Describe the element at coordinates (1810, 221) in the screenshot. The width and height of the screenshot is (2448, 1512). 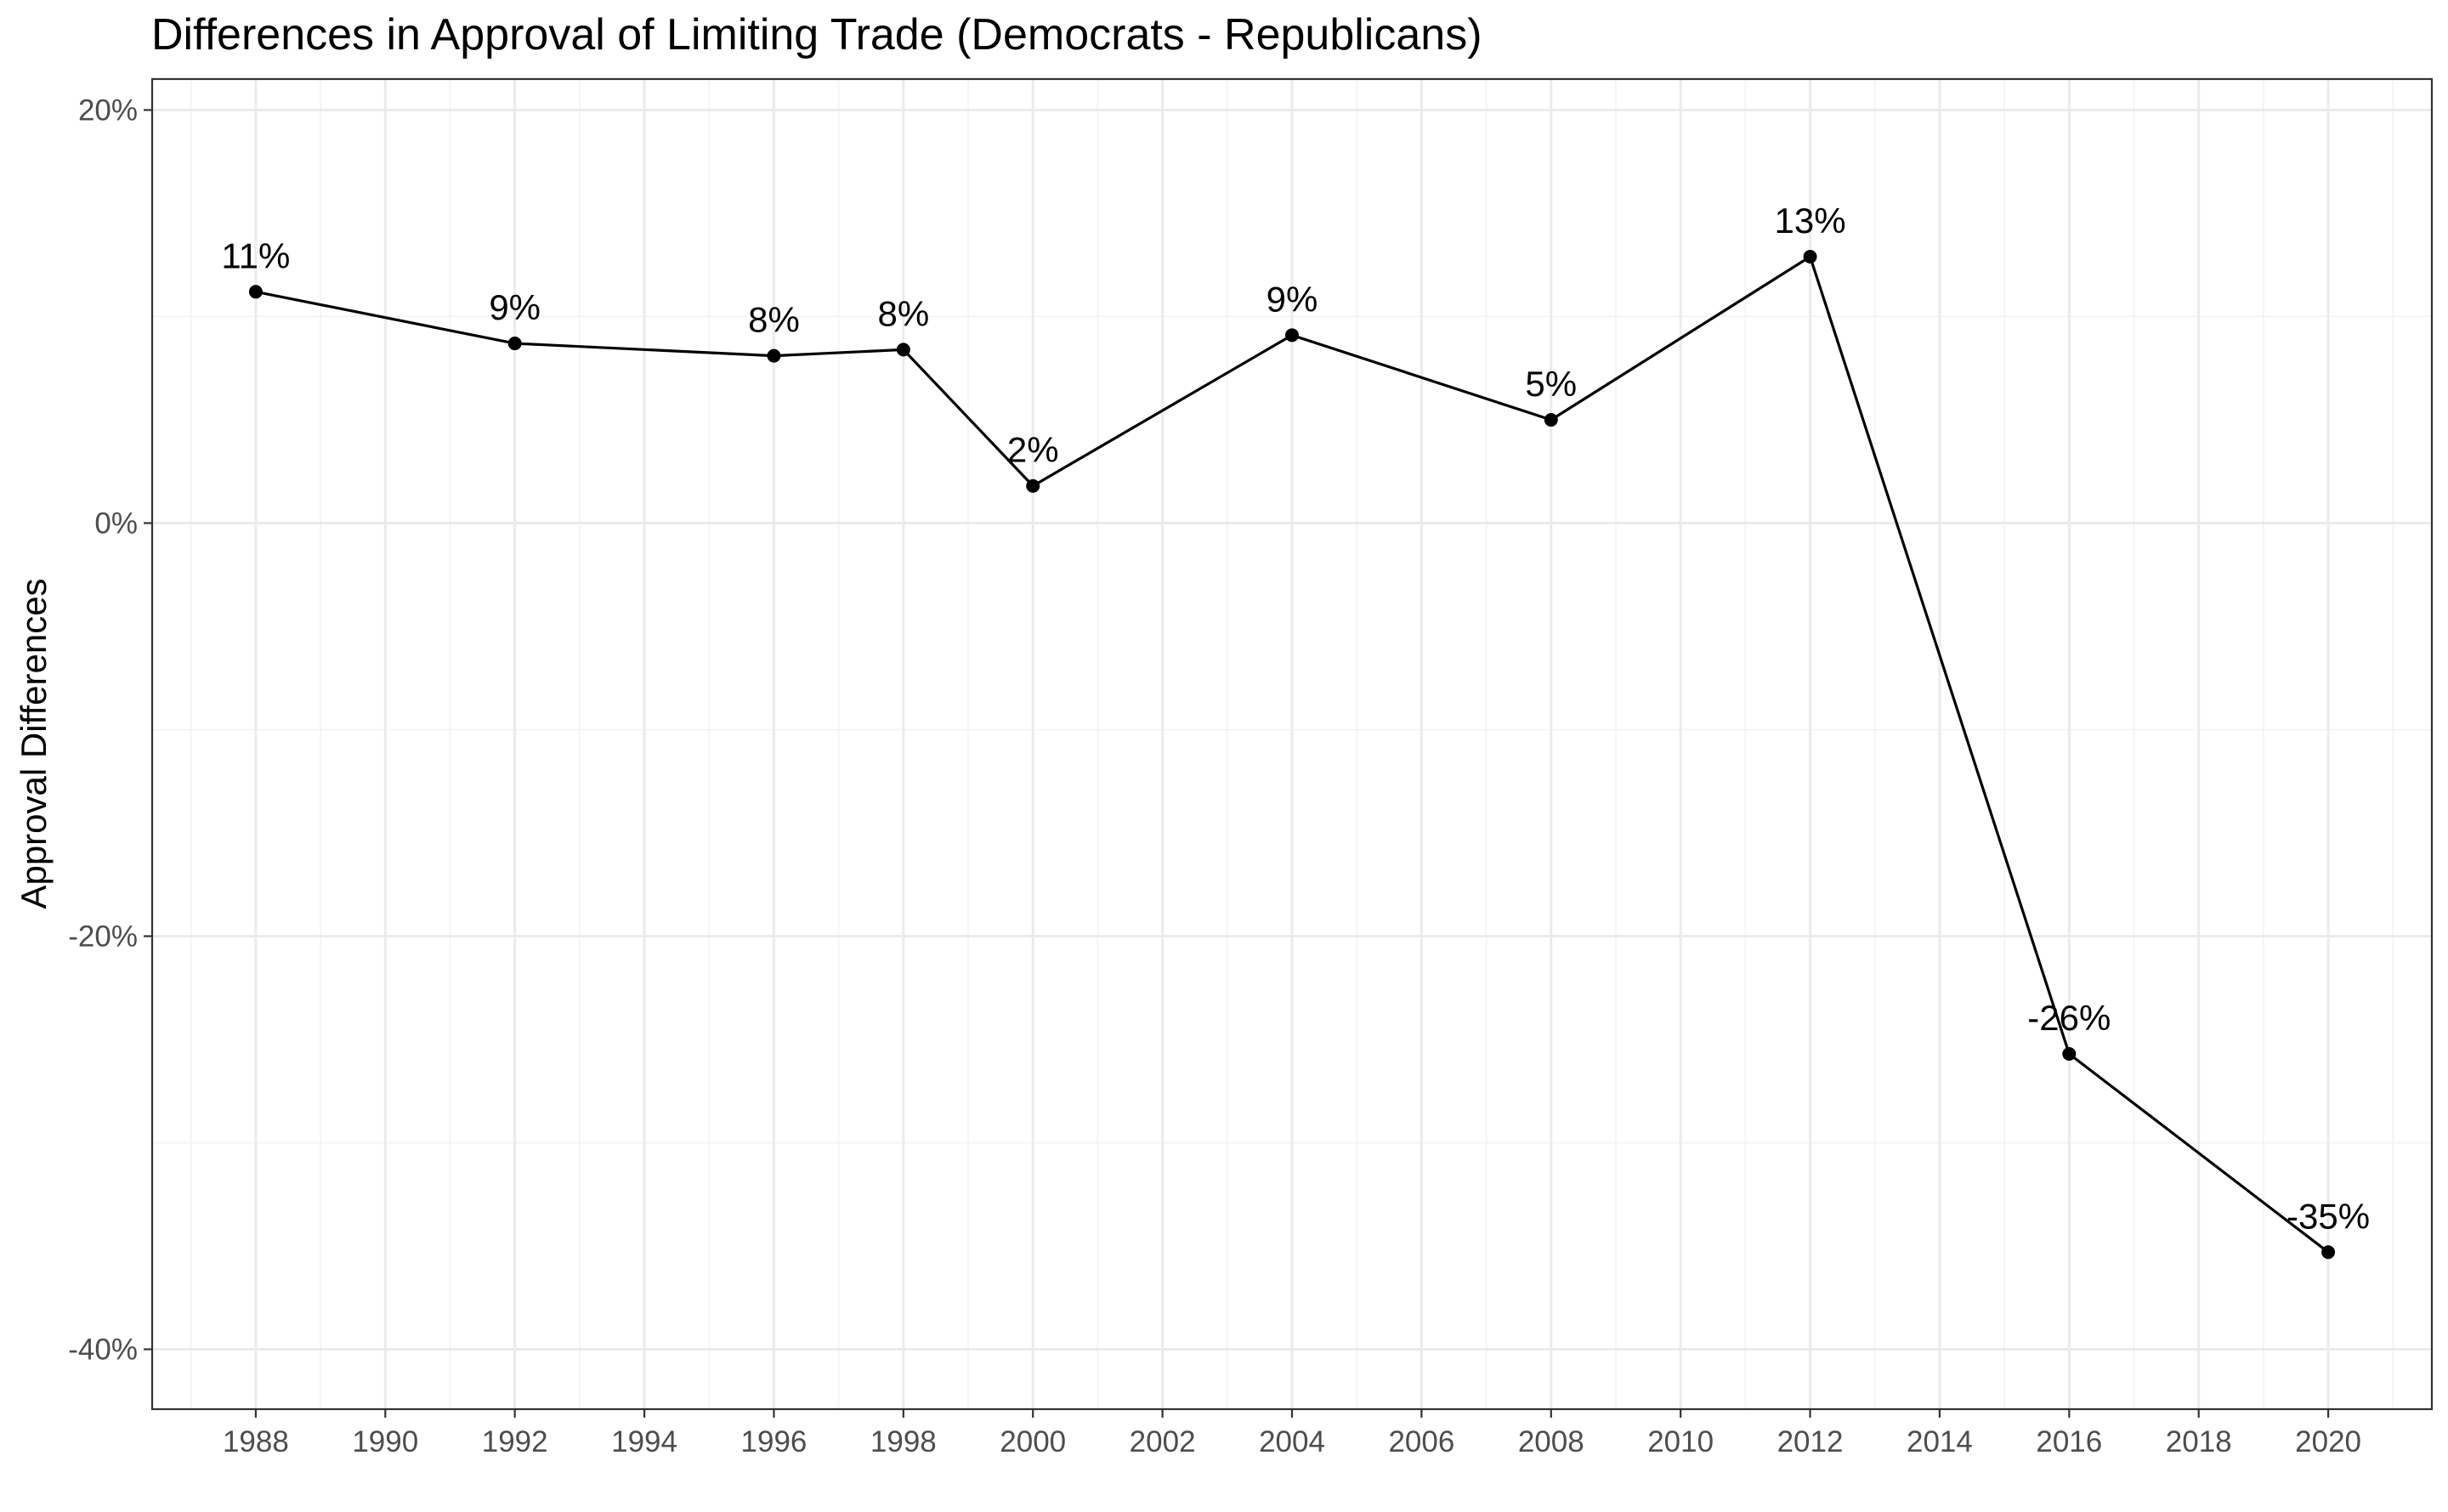
I see `data-label: 13%` at that location.